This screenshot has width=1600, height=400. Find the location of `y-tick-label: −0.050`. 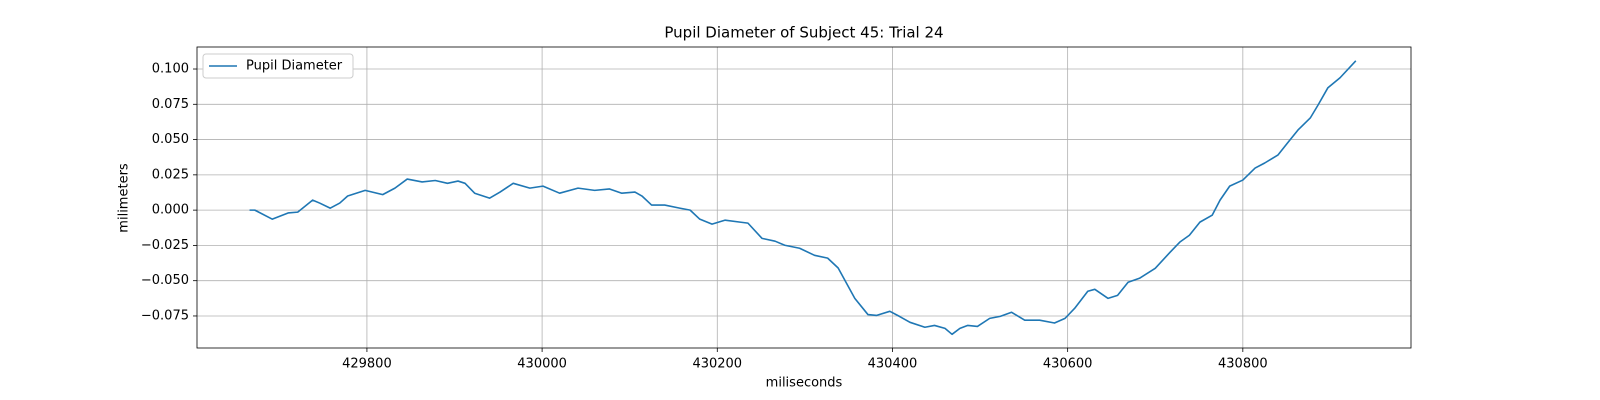

y-tick-label: −0.050 is located at coordinates (165, 280).